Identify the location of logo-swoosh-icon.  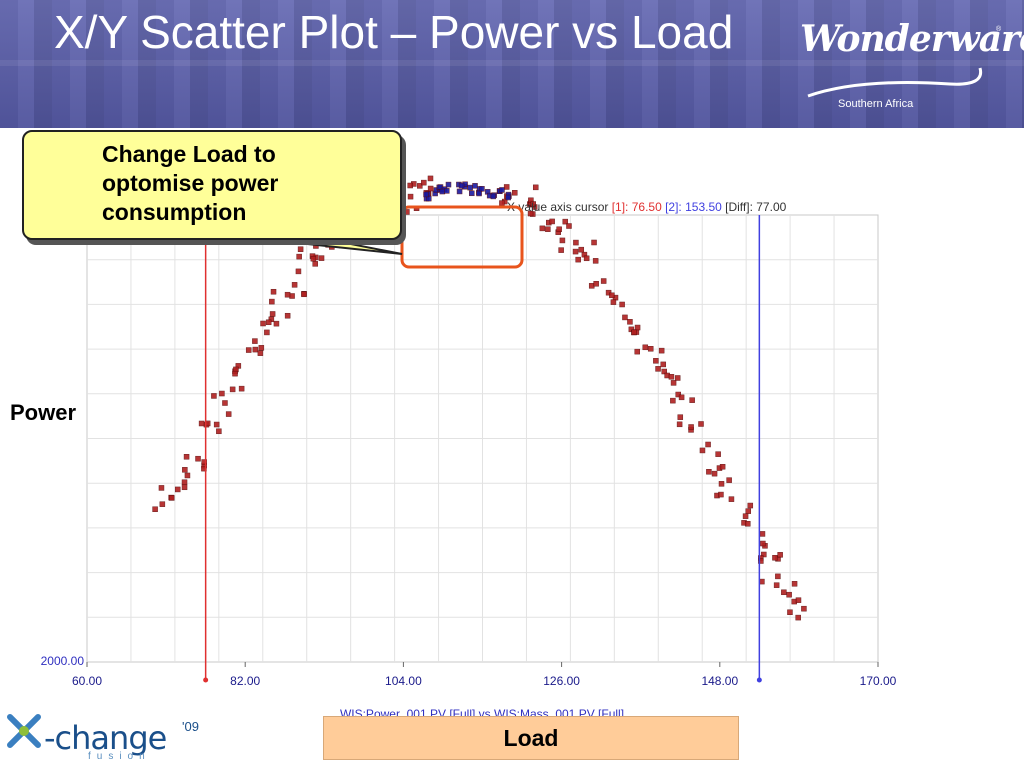
(895, 82).